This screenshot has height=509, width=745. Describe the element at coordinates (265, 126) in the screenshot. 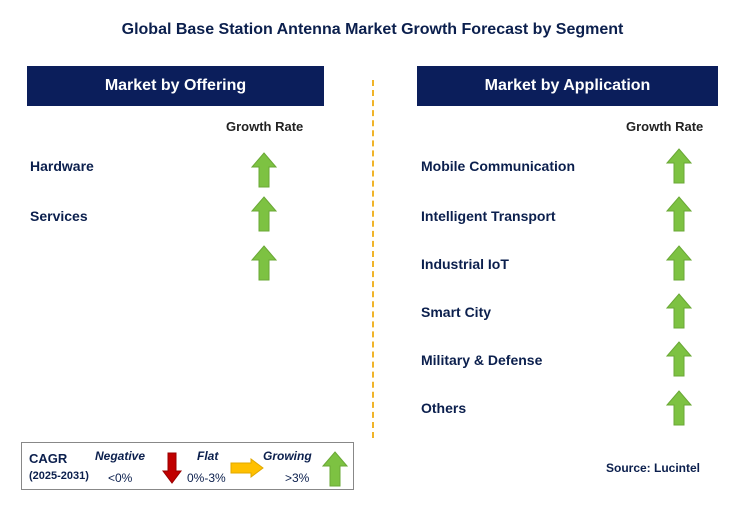

I see `offering-growth-rate-label: Growth Rate` at that location.